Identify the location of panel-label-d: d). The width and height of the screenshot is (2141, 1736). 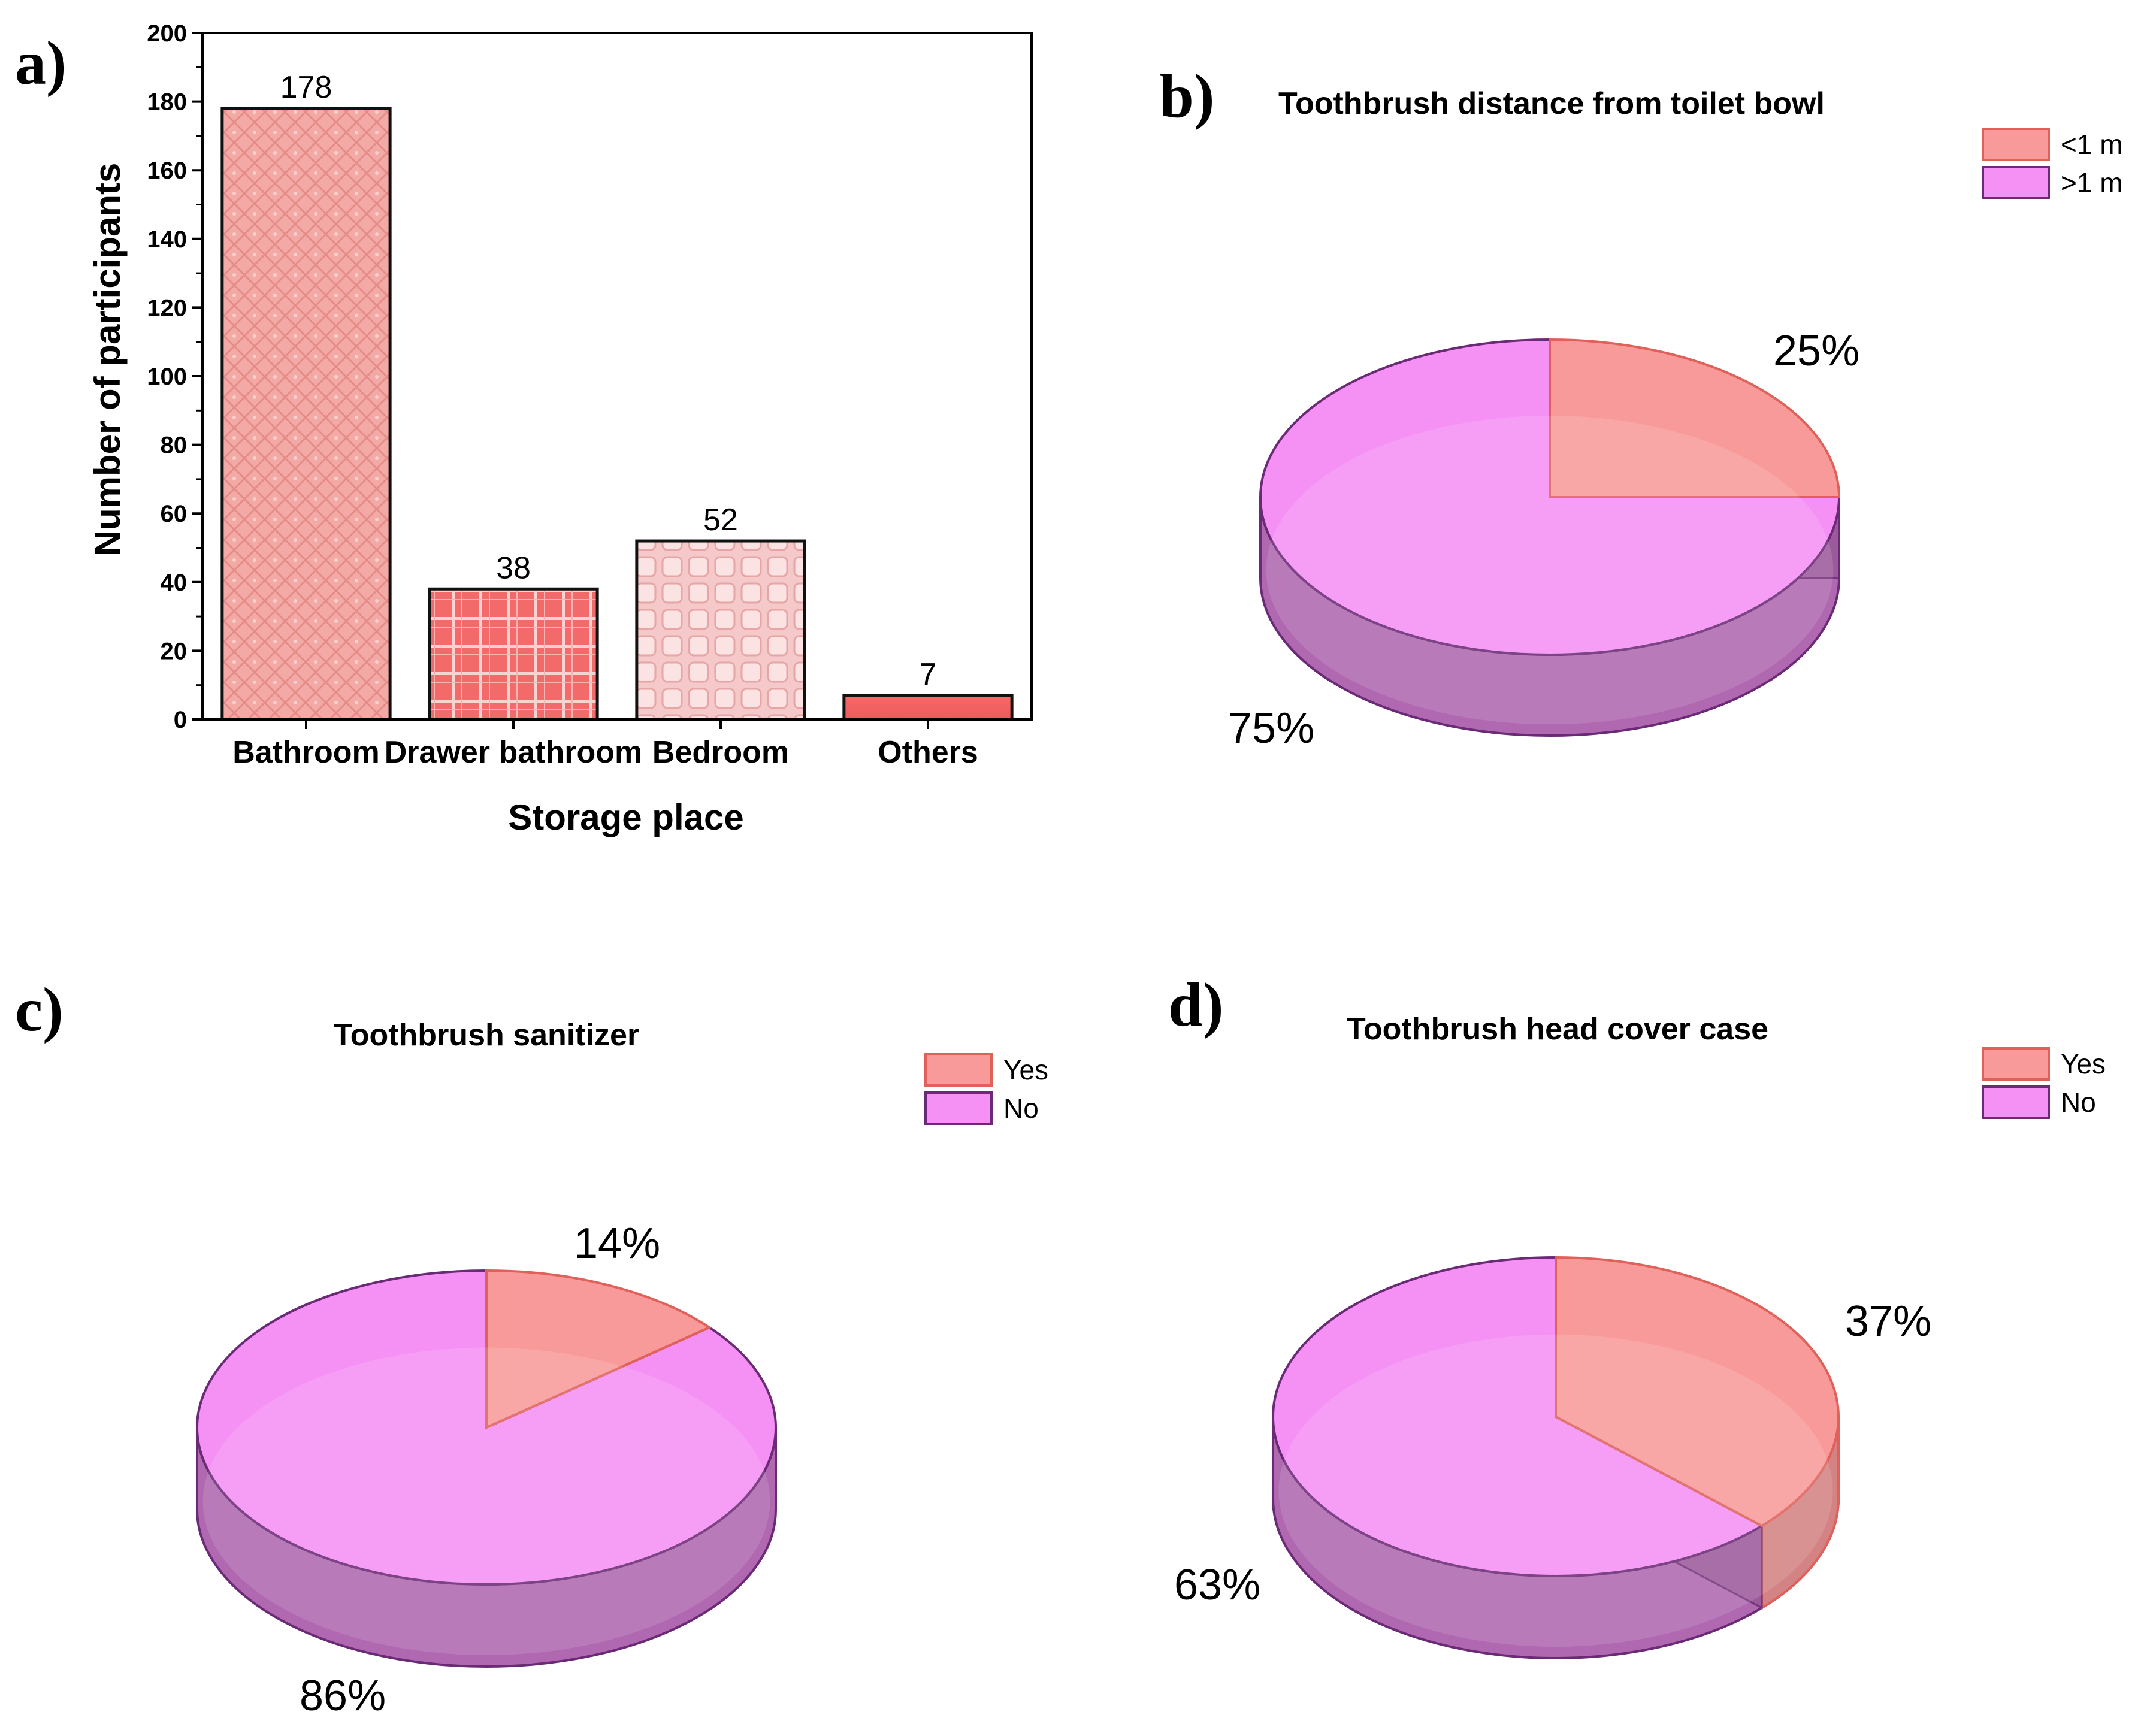
(1195, 1004).